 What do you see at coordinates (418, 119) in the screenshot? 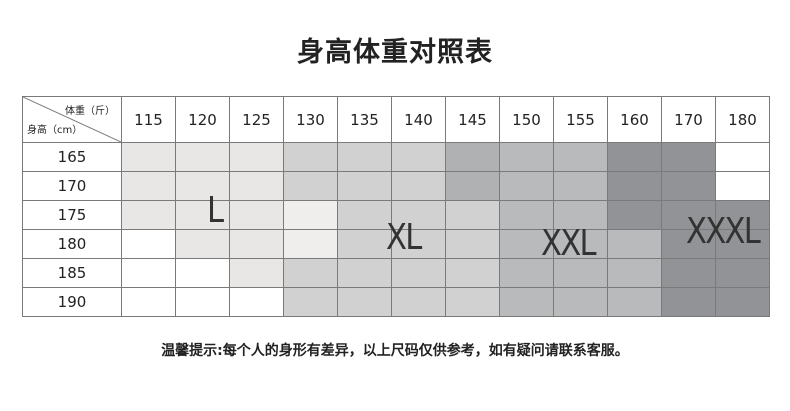
I see `weight-header: 140` at bounding box center [418, 119].